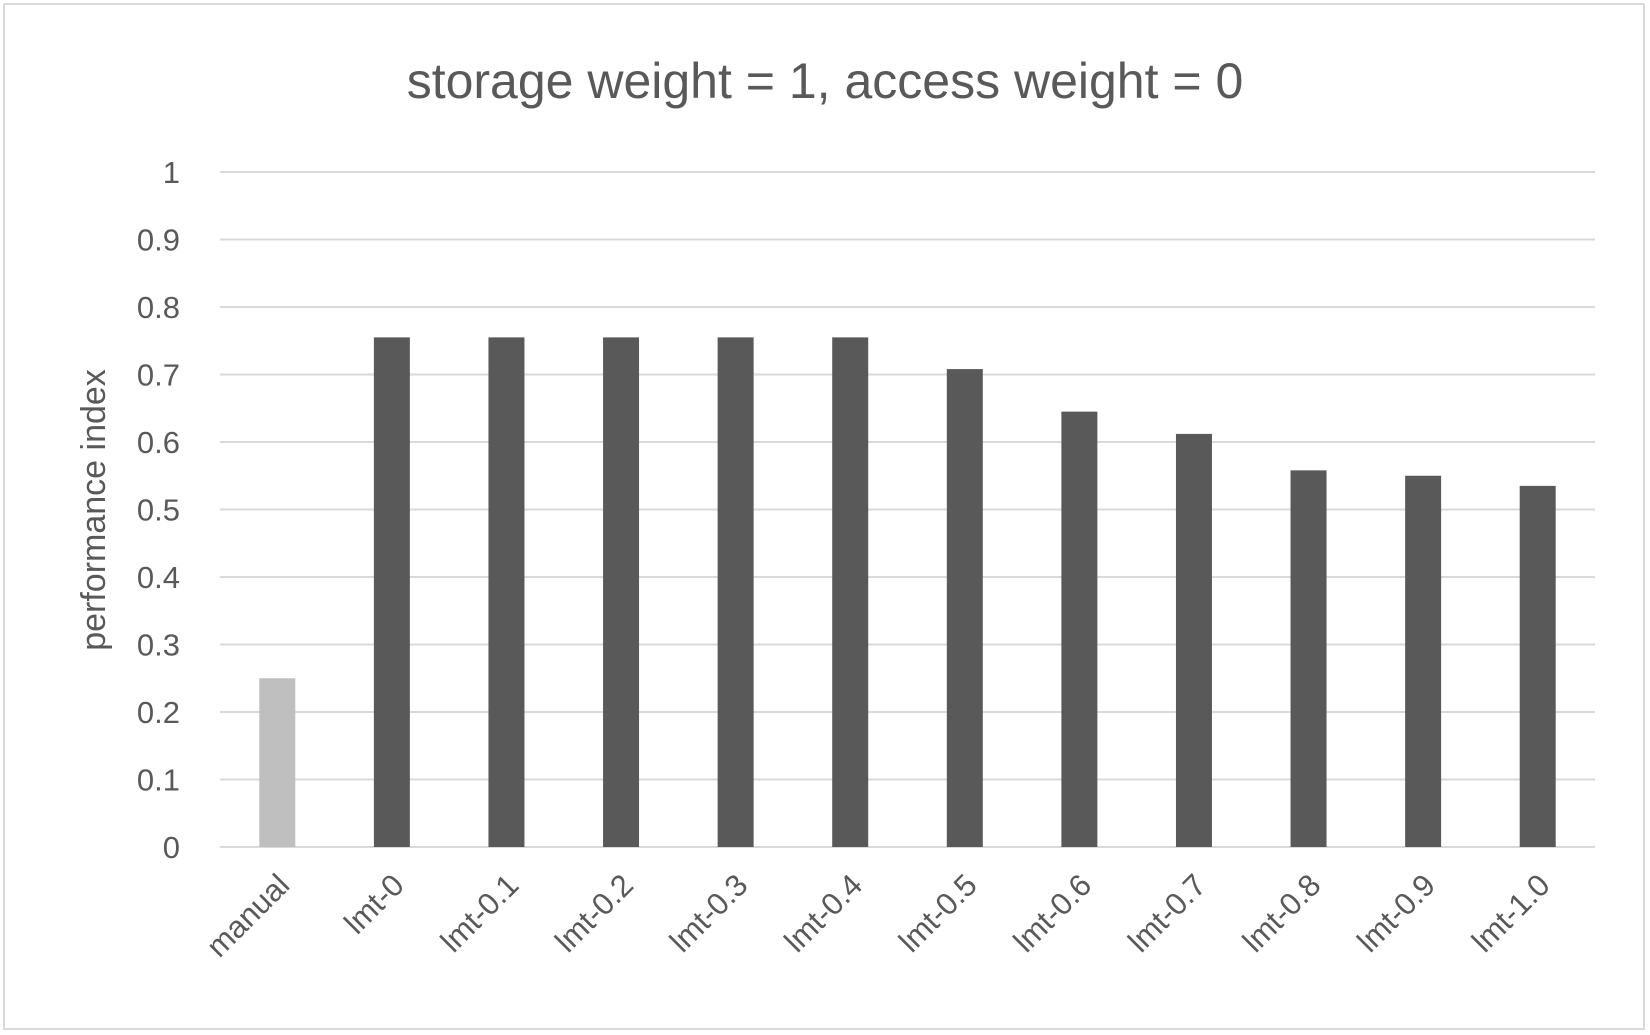 This screenshot has width=1650, height=1035. Describe the element at coordinates (158, 240) in the screenshot. I see `y-tick-label: 0.9` at that location.